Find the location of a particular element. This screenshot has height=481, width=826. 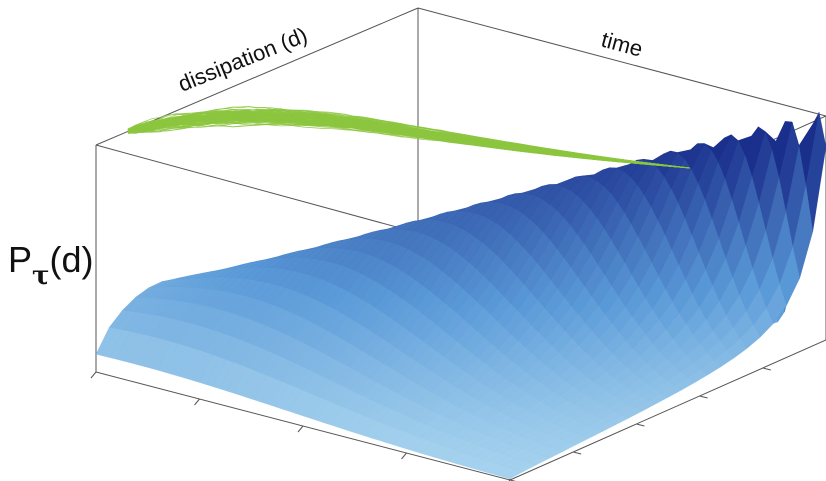

probability-symbol: P is located at coordinates (20, 259).